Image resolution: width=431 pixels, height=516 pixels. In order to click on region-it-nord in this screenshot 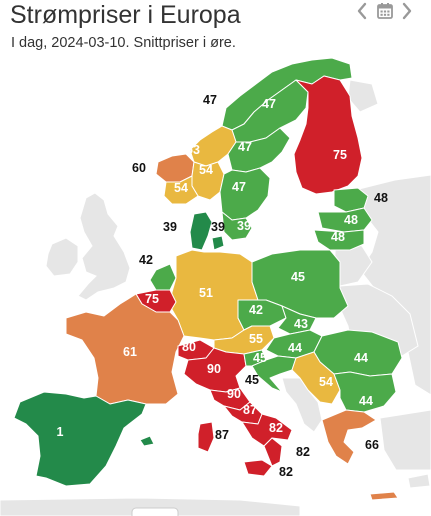, I will do `click(215, 370)`.